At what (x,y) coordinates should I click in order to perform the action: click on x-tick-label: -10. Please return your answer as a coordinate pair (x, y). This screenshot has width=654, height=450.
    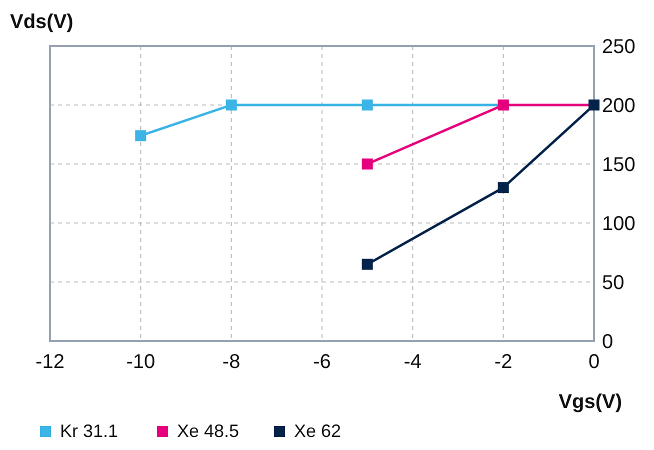
    Looking at the image, I should click on (141, 362).